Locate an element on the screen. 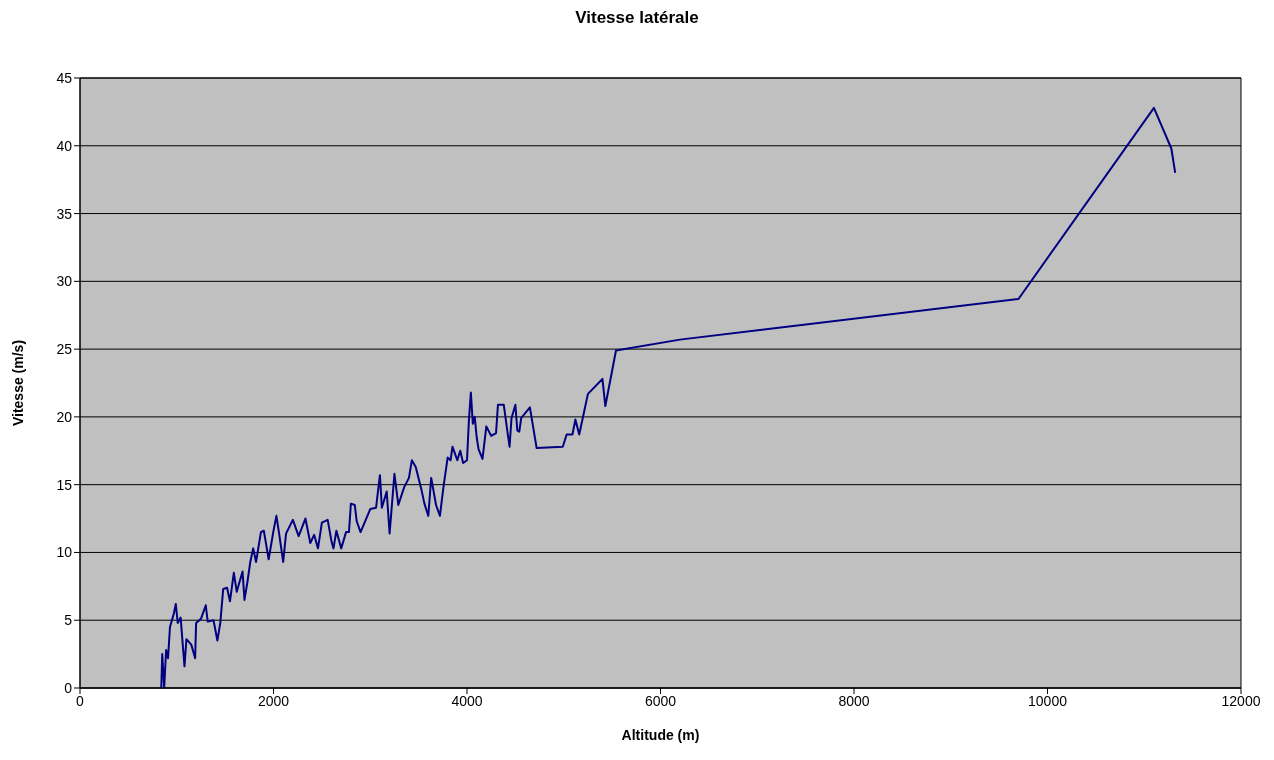 The height and width of the screenshot is (760, 1274). y-tick-label: 20 is located at coordinates (64, 416).